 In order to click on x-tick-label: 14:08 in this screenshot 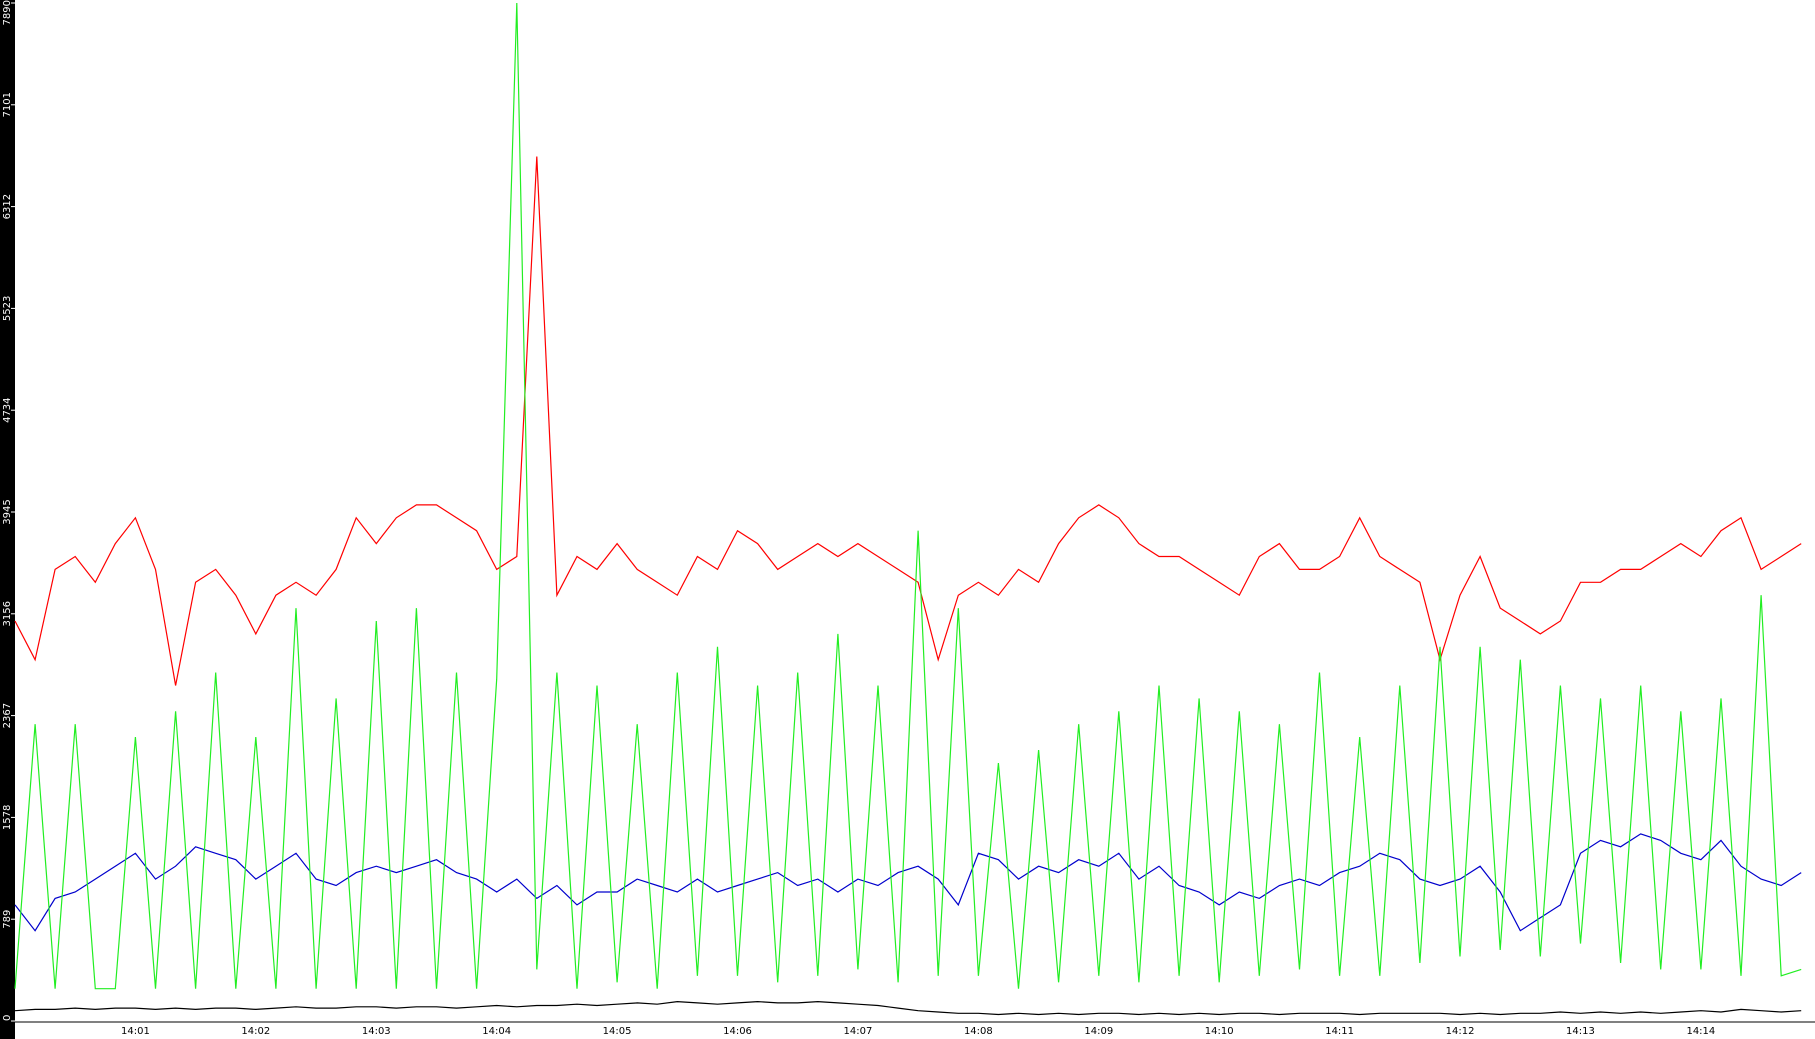, I will do `click(978, 1031)`.